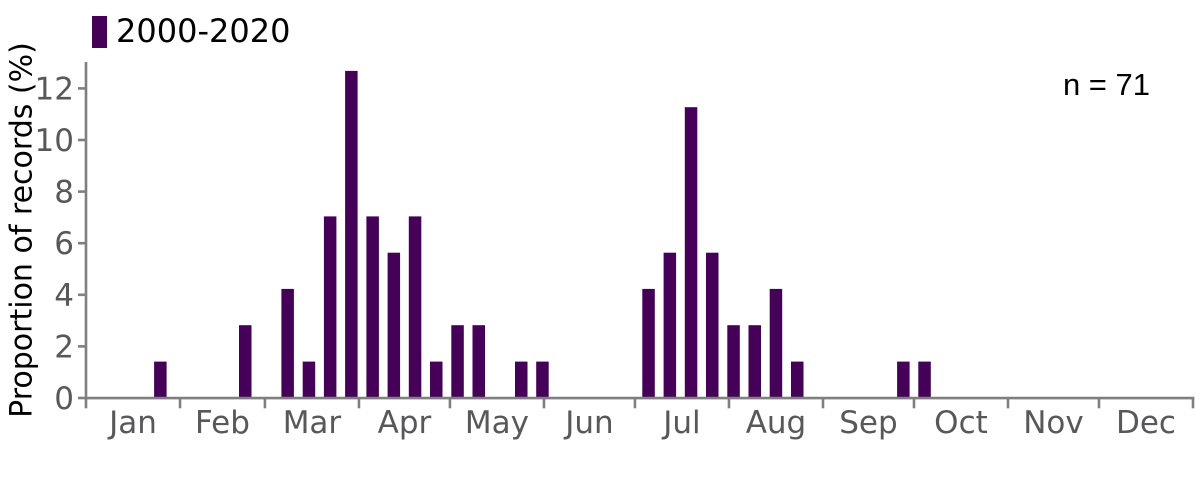 The height and width of the screenshot is (480, 1200). What do you see at coordinates (1053, 423) in the screenshot?
I see `x-tick-label-Nov: Nov` at bounding box center [1053, 423].